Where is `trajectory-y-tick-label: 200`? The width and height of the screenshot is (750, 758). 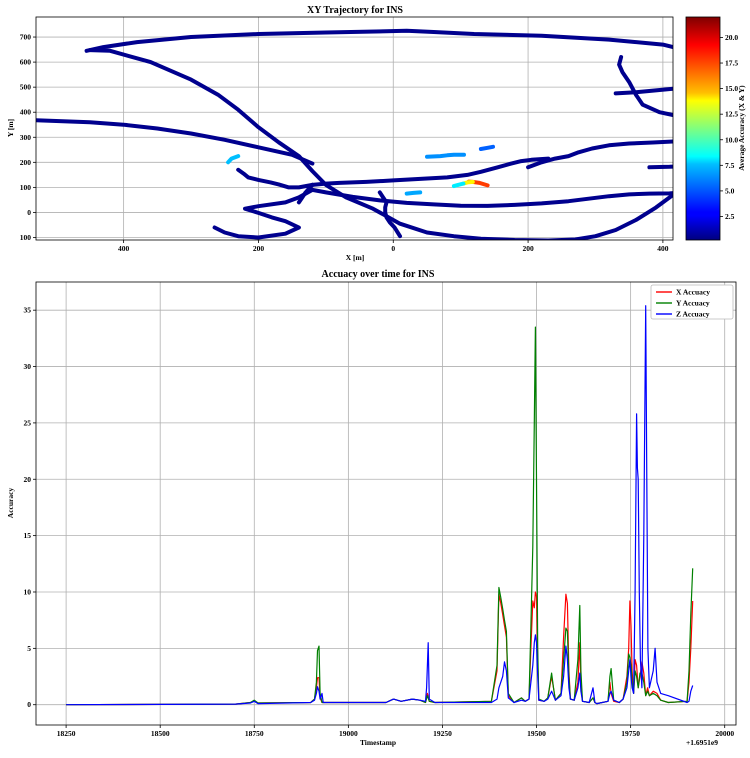
trajectory-y-tick-label: 200 is located at coordinates (26, 162).